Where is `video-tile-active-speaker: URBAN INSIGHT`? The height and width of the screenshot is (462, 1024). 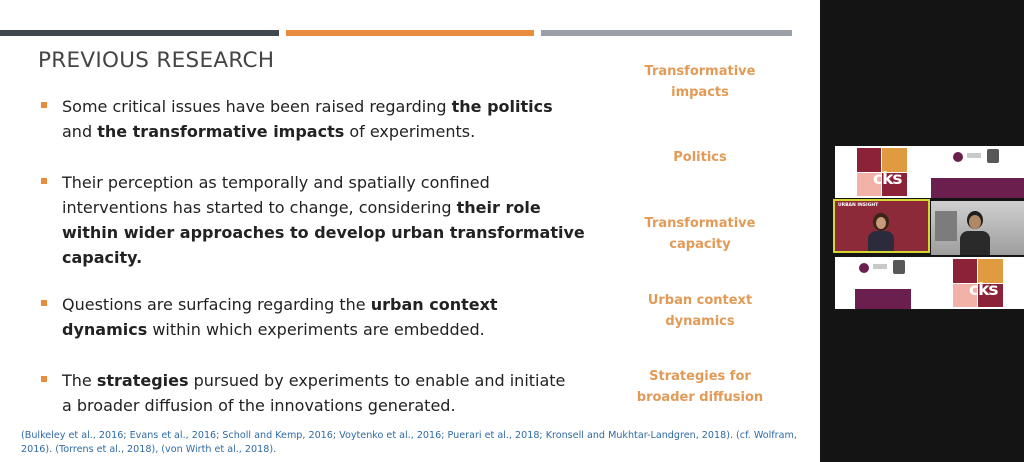 video-tile-active-speaker: URBAN INSIGHT is located at coordinates (881, 226).